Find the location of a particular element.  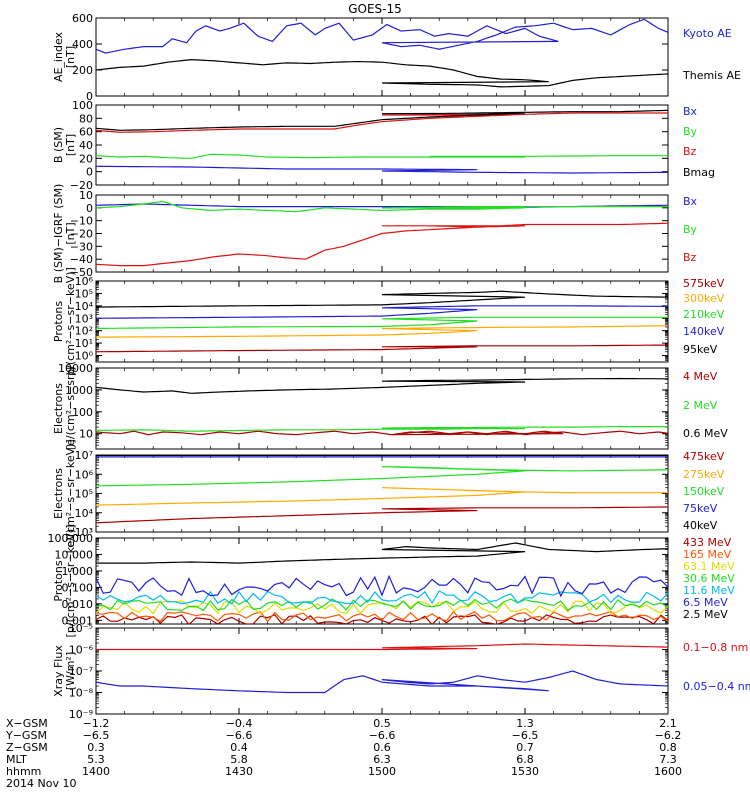

panel-ae: 0 200 400 600 AE_index [nT] Kyoto AE Themis AE is located at coordinates (396, 57).